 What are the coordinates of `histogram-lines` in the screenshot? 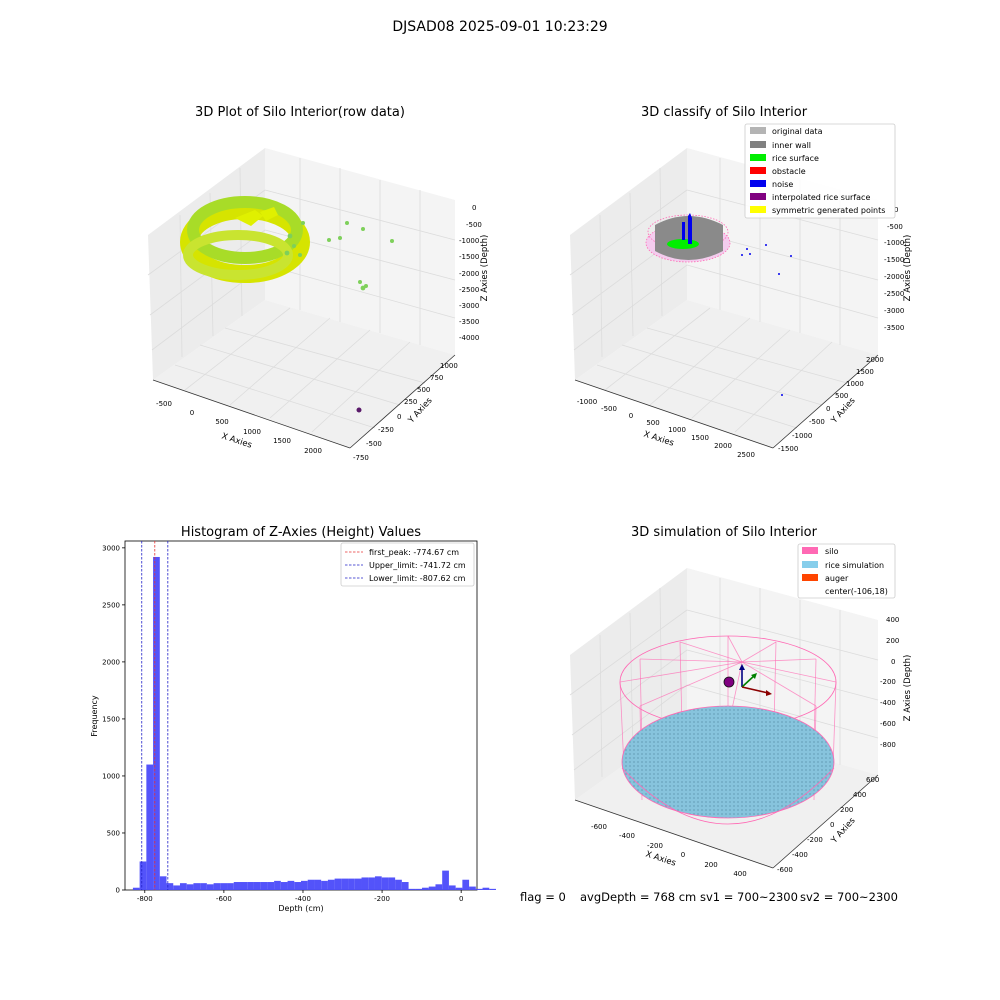 It's located at (155, 715).